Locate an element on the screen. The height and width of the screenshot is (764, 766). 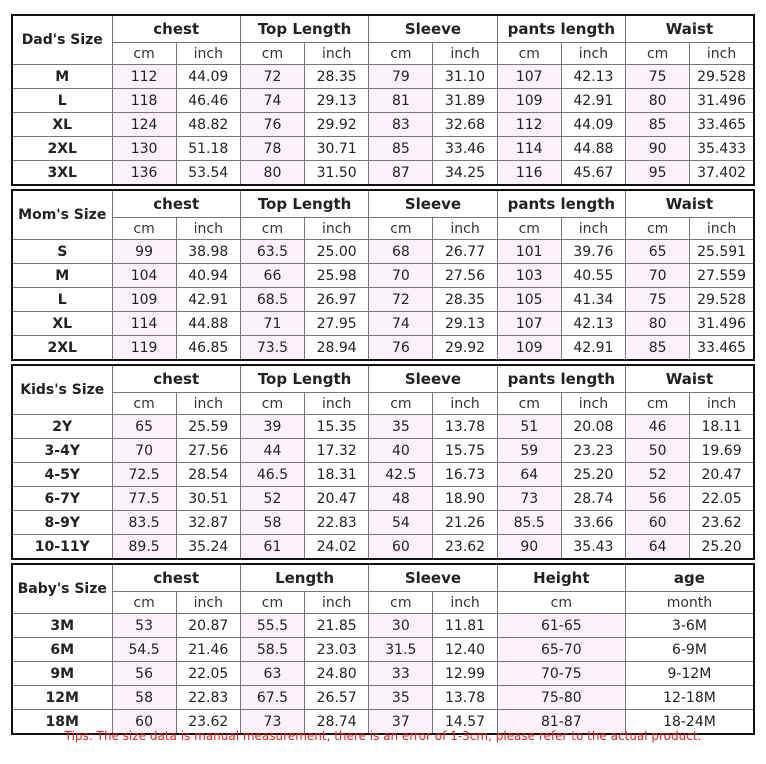
cell: 53.54 is located at coordinates (208, 173).